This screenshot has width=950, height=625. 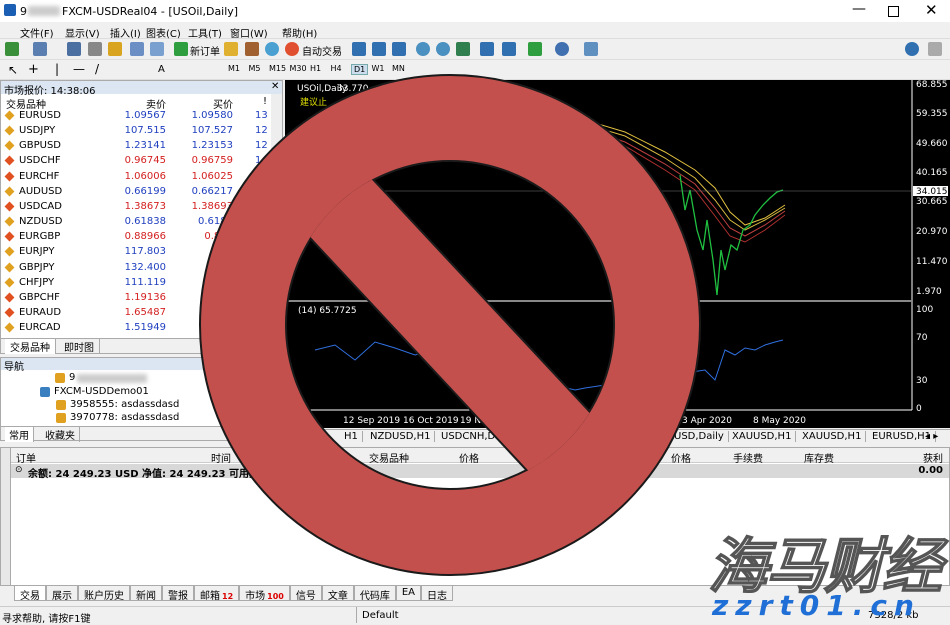 What do you see at coordinates (336, 68) in the screenshot?
I see `period-button: H4` at bounding box center [336, 68].